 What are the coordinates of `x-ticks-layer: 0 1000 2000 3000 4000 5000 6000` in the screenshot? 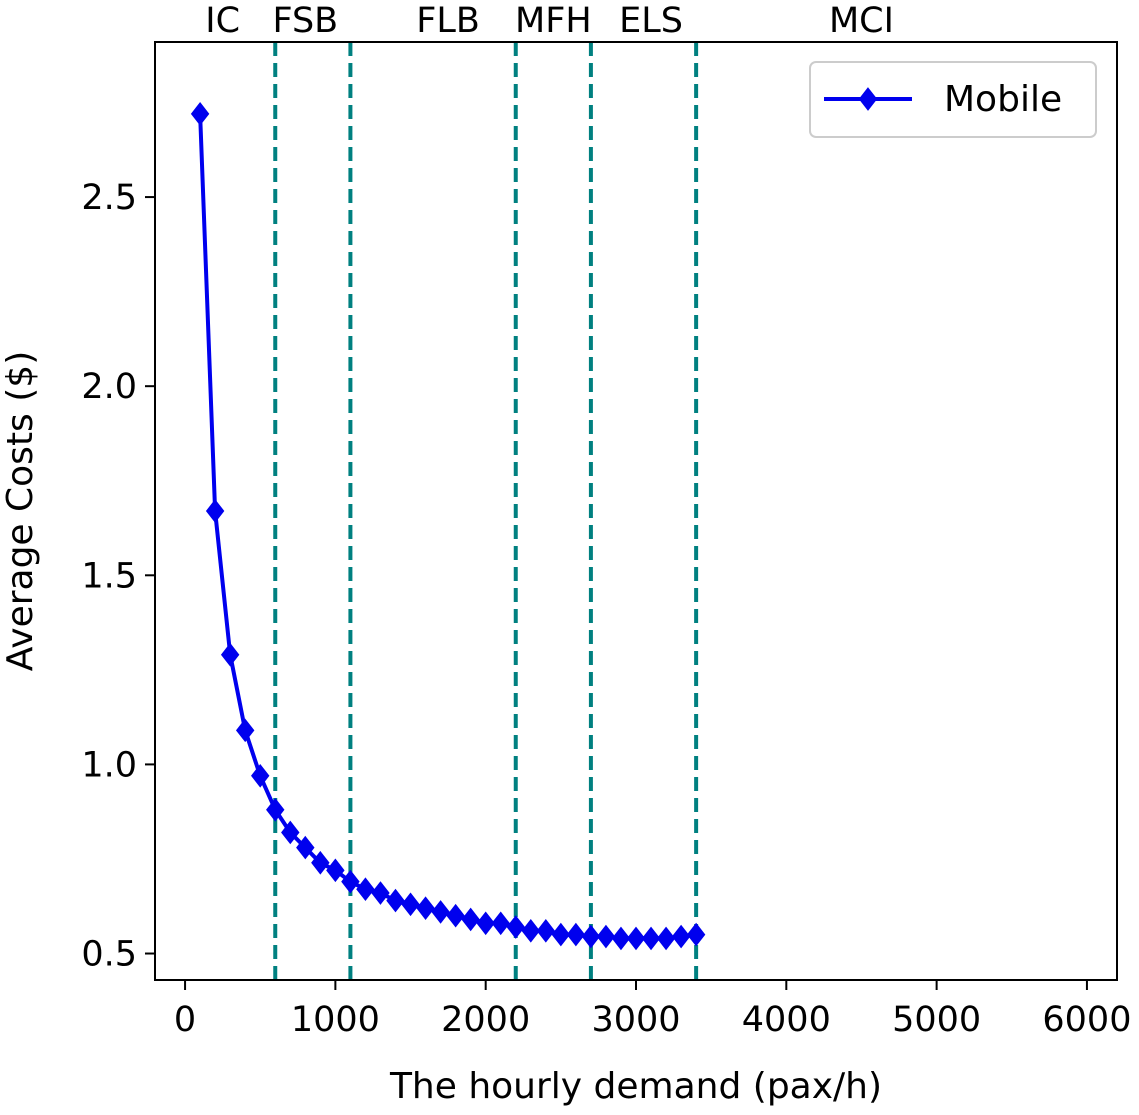 It's located at (652, 1010).